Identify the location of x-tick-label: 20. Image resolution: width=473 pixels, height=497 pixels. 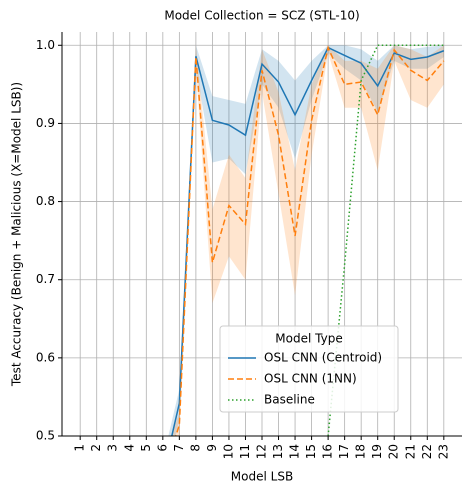
(394, 451).